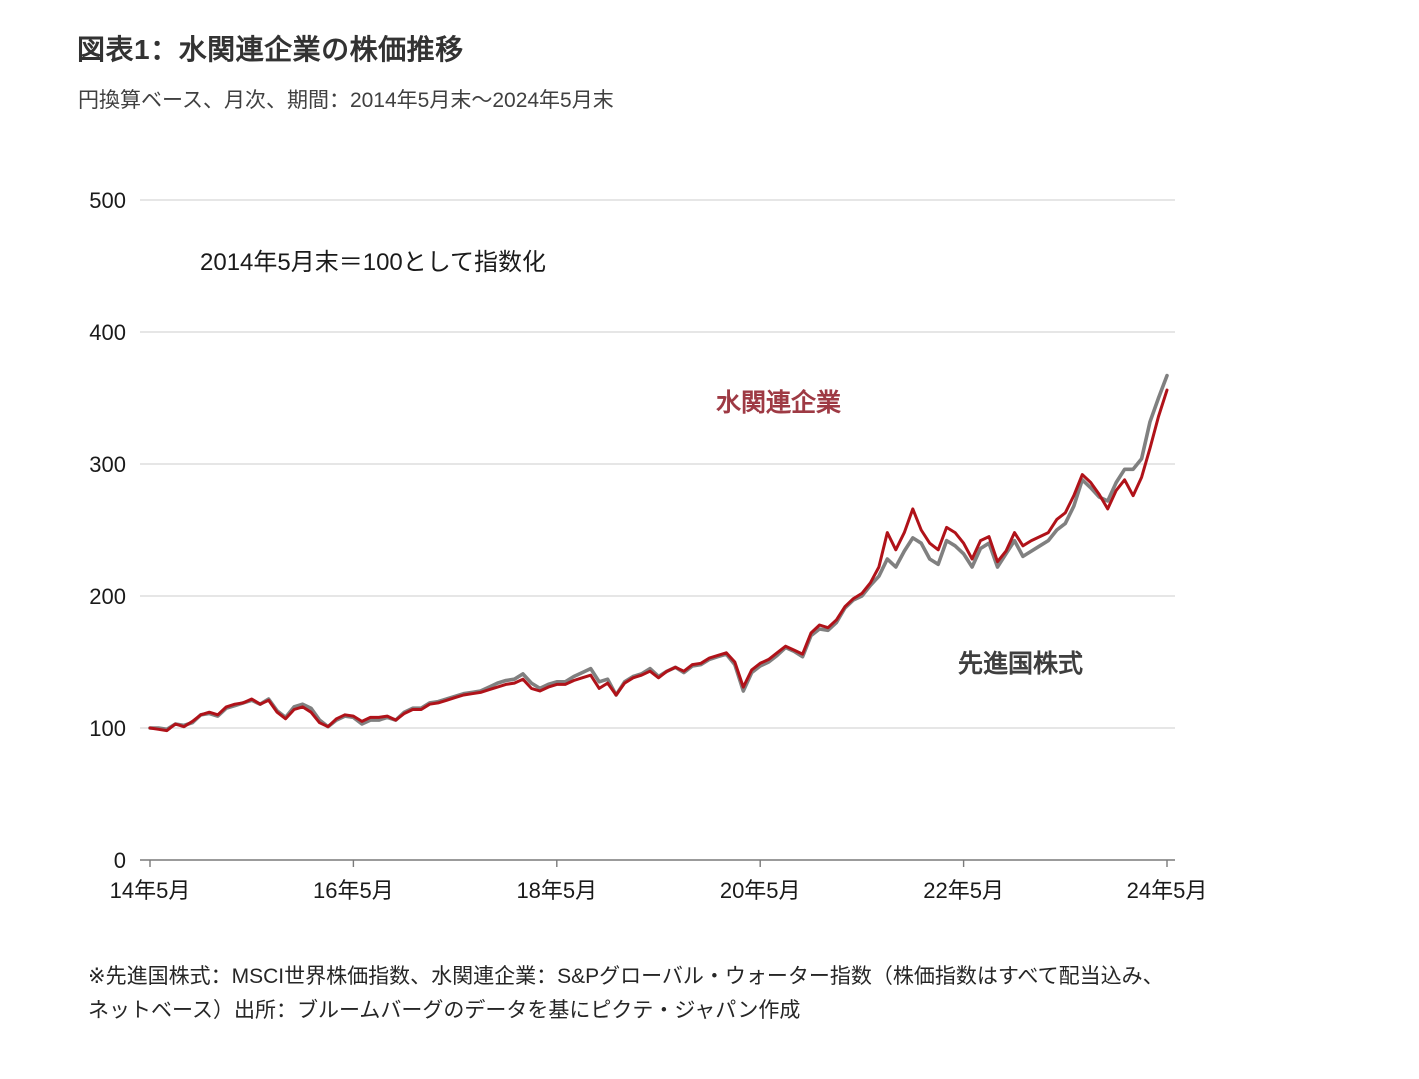 The image size is (1419, 1079). What do you see at coordinates (107, 200) in the screenshot?
I see `y-tick-label-500: 500` at bounding box center [107, 200].